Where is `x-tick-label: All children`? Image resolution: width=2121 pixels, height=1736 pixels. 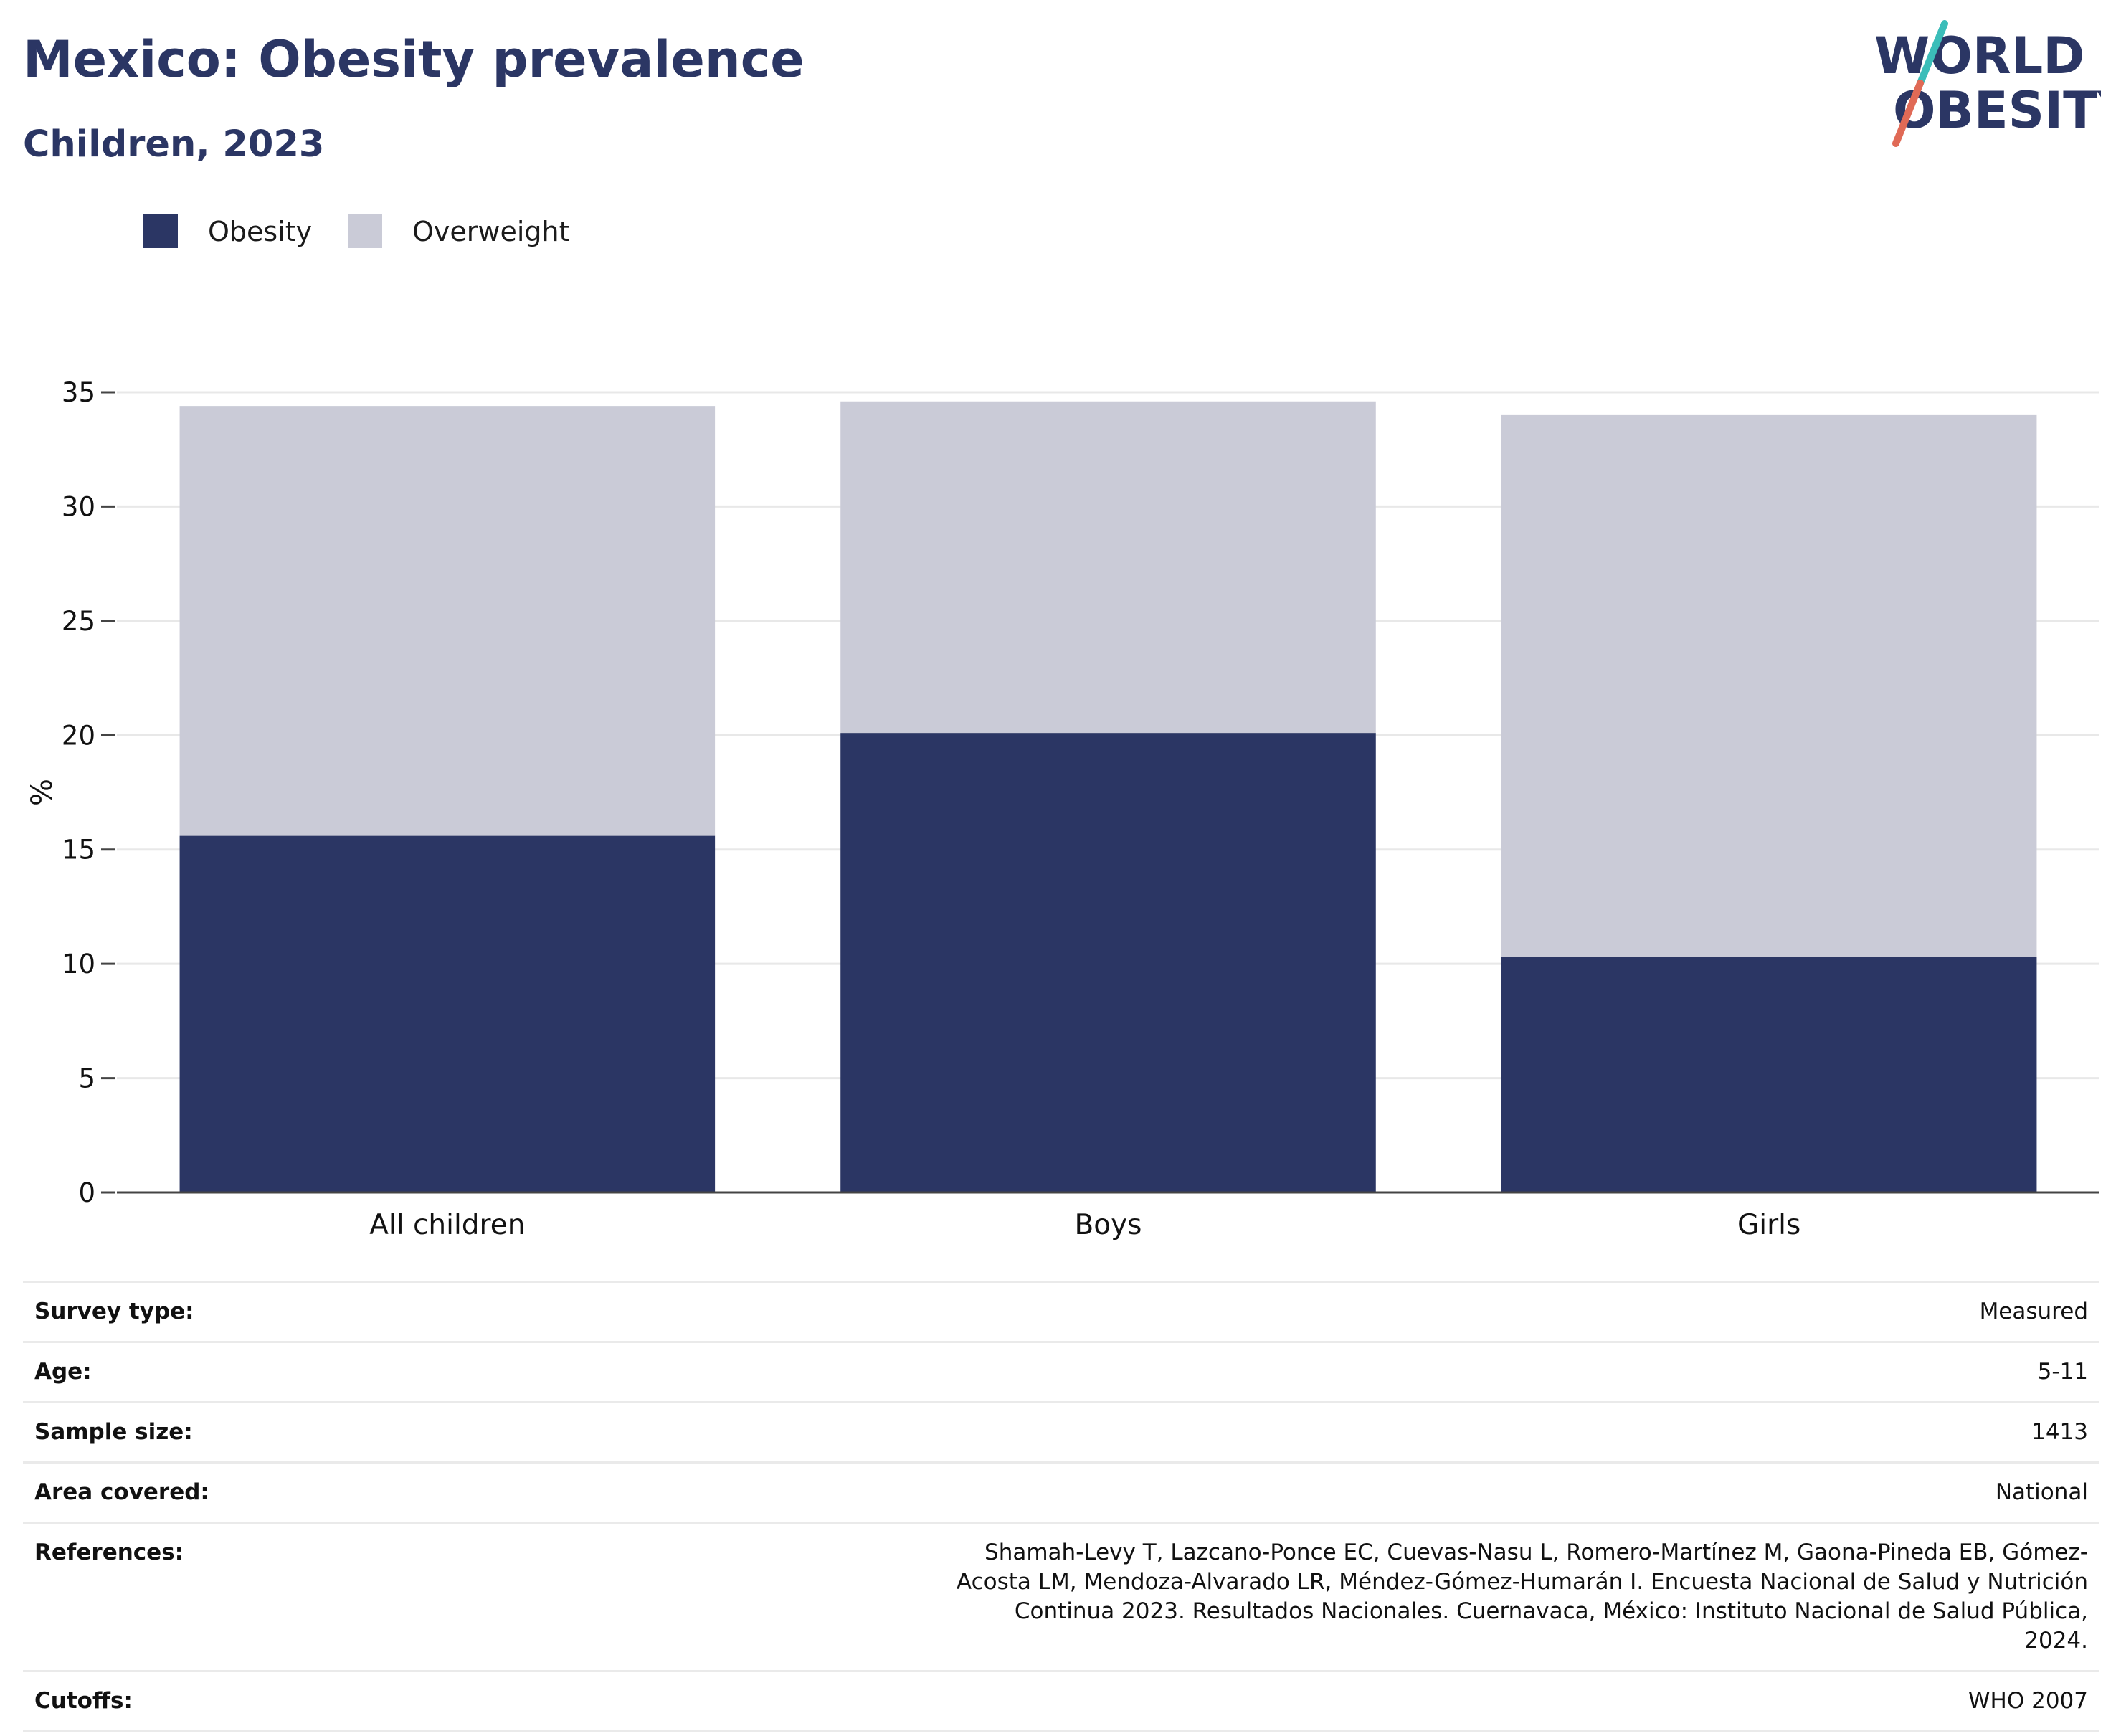
x-tick-label: All children is located at coordinates (447, 1225).